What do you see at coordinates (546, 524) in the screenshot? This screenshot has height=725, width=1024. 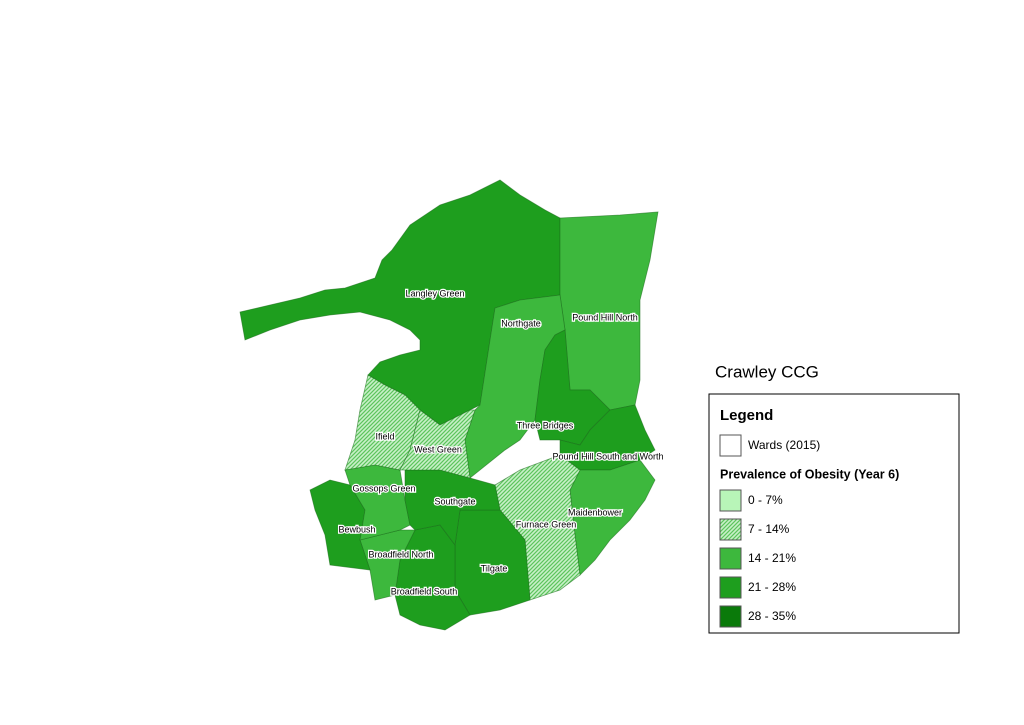 I see `ward-label: Furnace Green` at bounding box center [546, 524].